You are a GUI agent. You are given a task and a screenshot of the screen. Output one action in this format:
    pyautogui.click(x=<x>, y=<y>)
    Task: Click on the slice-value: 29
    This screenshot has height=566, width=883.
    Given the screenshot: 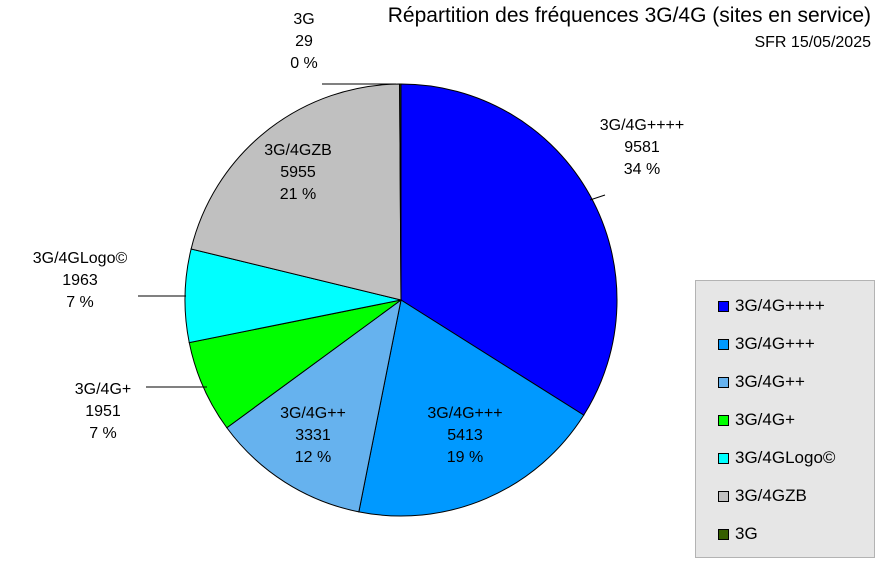 What is the action you would take?
    pyautogui.click(x=304, y=41)
    